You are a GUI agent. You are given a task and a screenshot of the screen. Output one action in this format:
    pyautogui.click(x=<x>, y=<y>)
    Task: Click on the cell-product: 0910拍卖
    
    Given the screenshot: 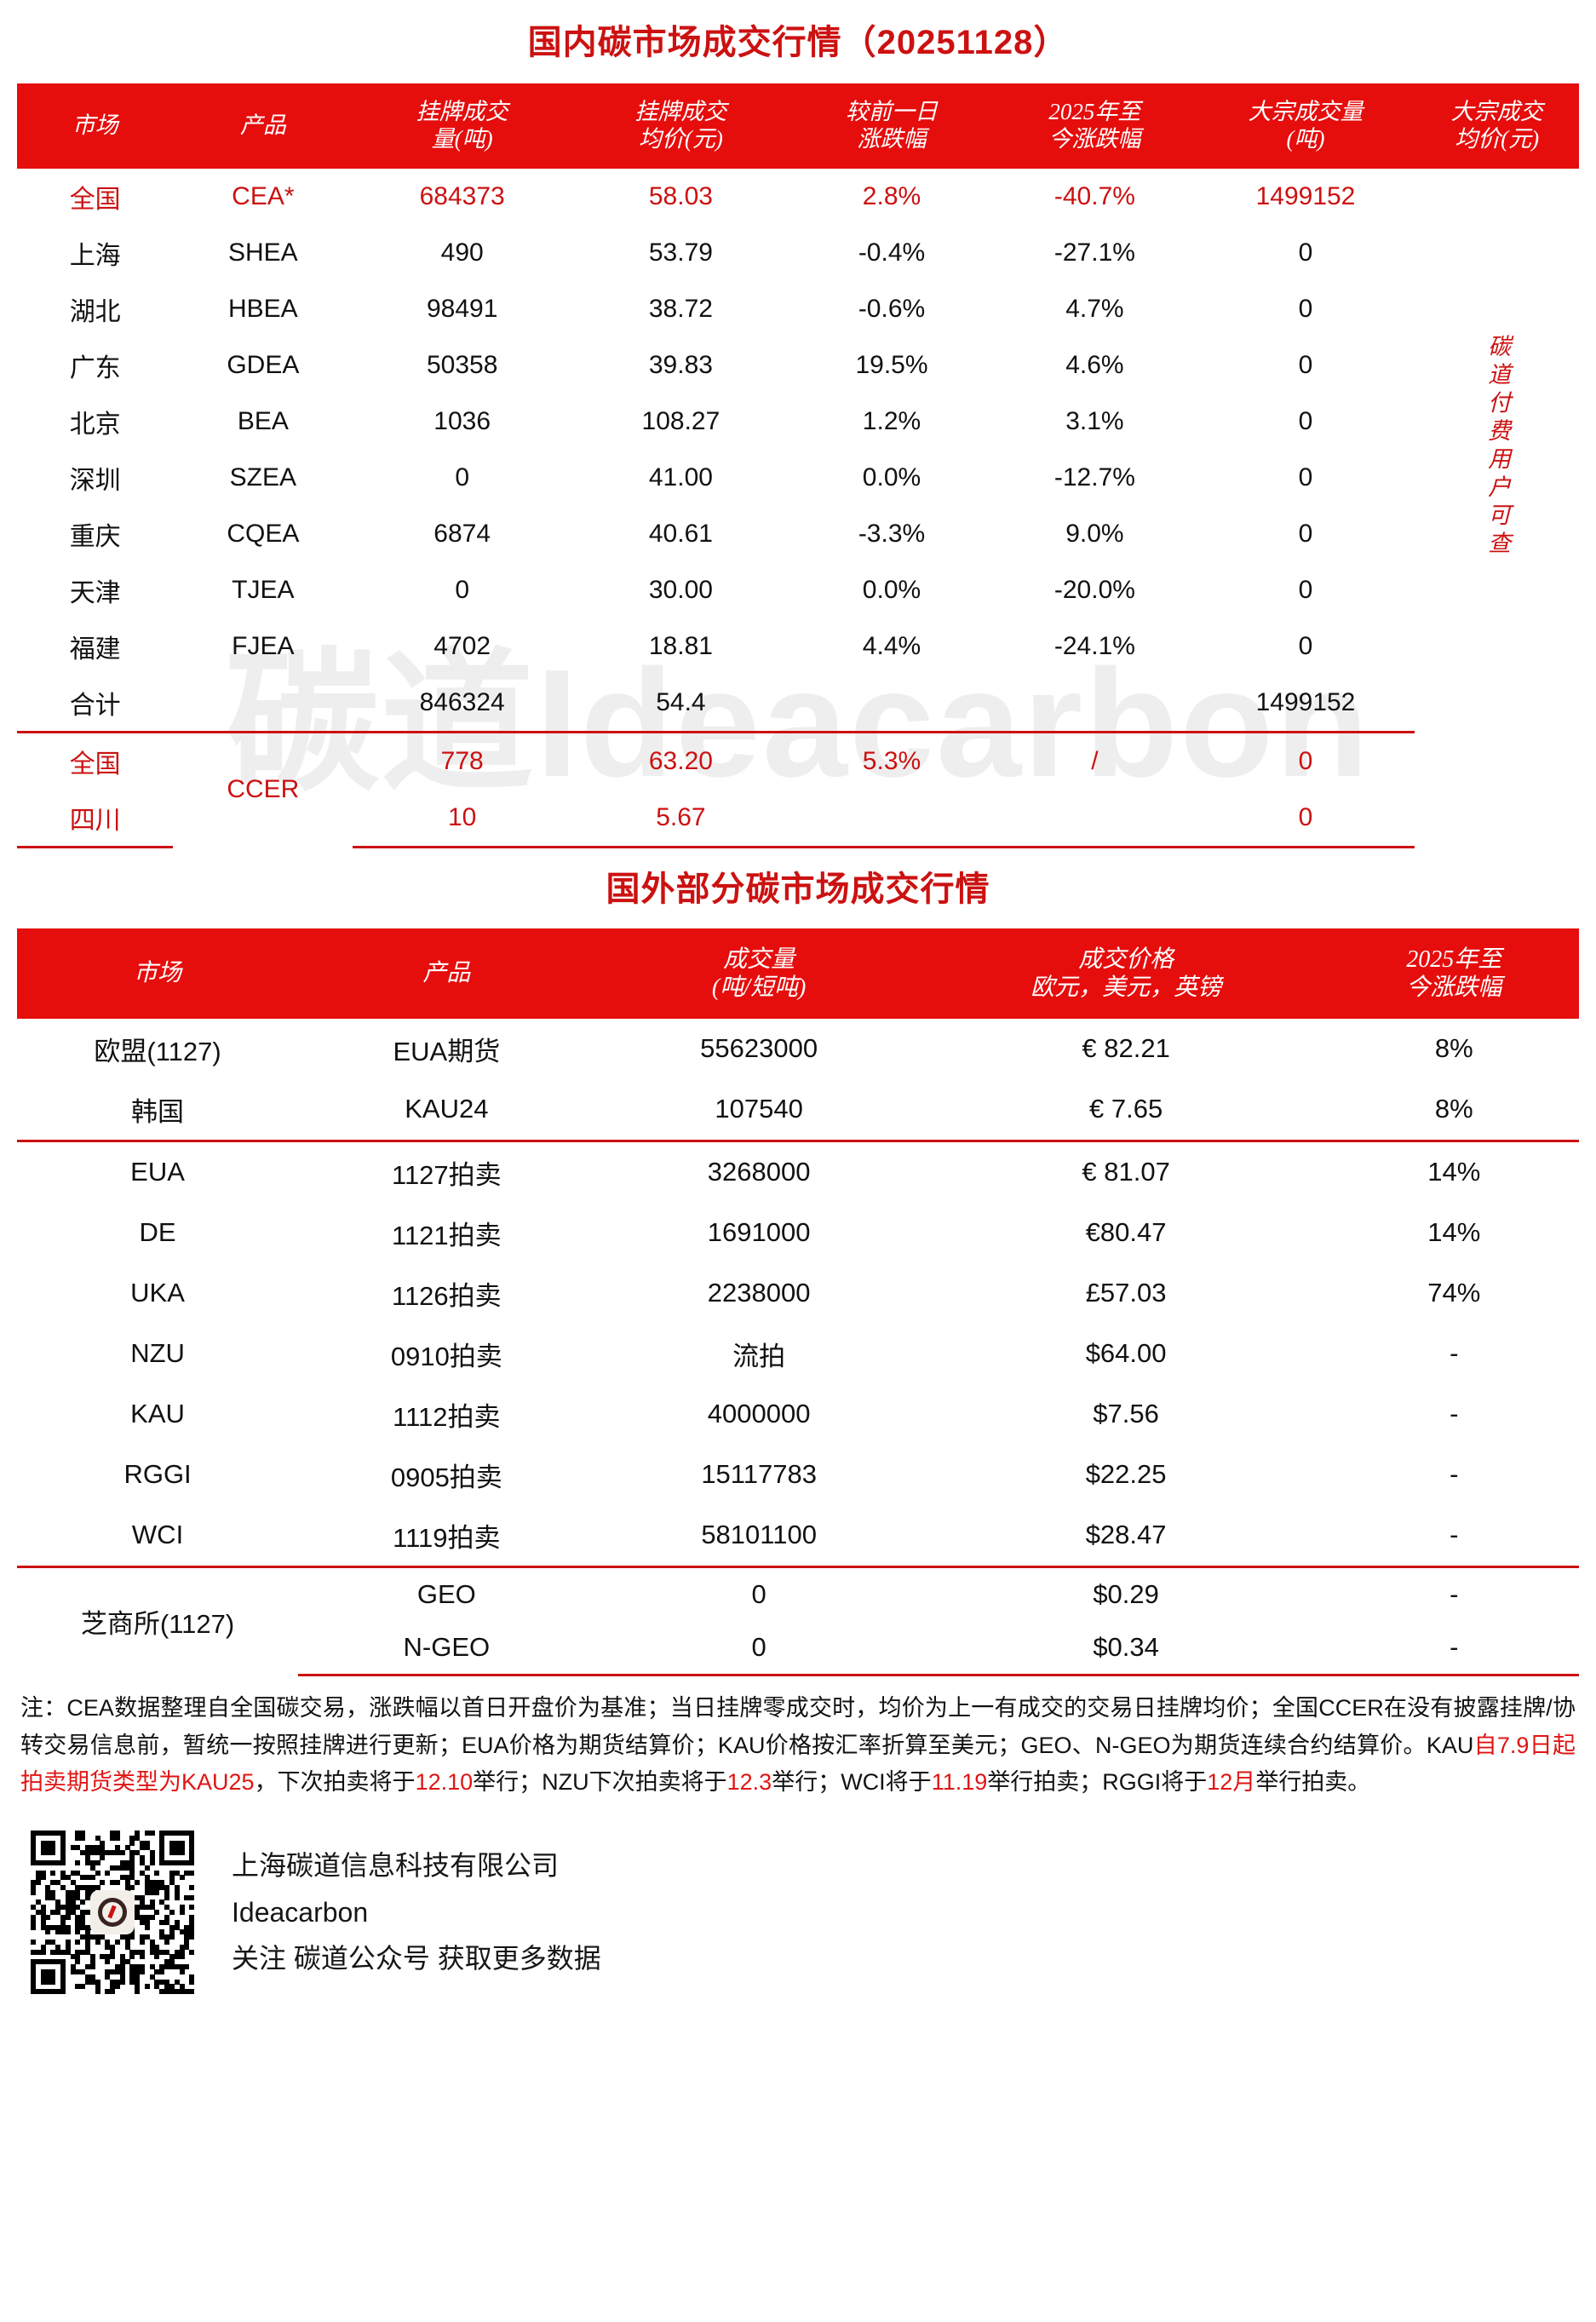 What is the action you would take?
    pyautogui.click(x=446, y=1356)
    